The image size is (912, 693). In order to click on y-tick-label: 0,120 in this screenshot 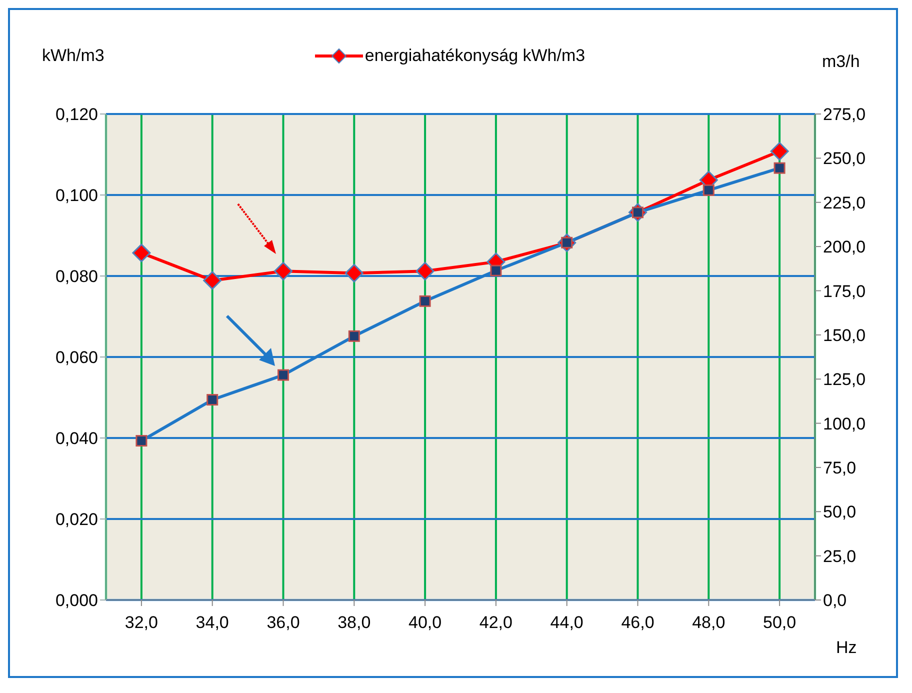, I will do `click(76, 114)`.